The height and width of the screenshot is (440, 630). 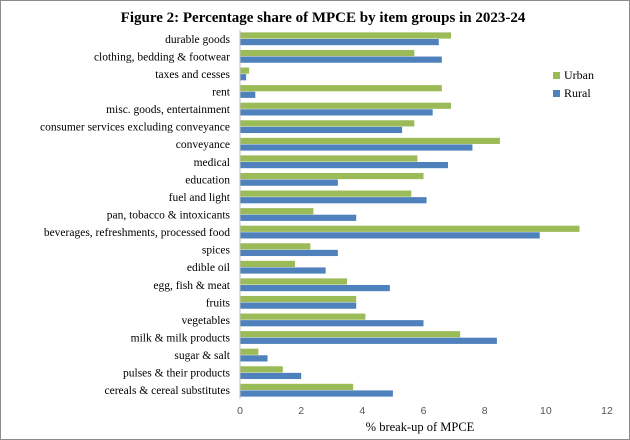 I want to click on category-label: vegetables, so click(x=205, y=321).